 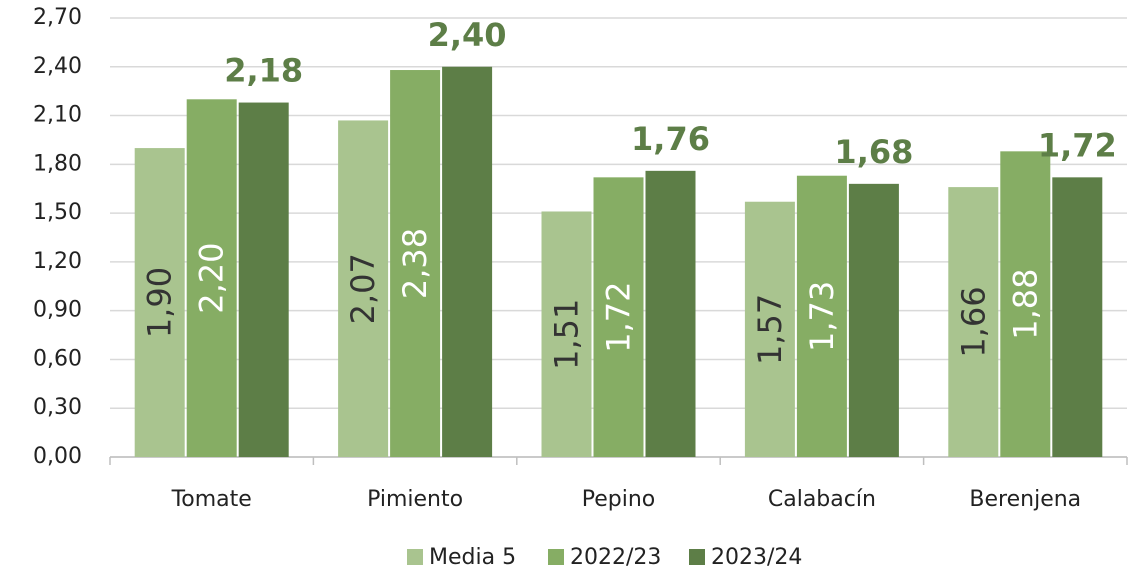 I want to click on y-tick-label: 2,10, so click(x=57, y=115).